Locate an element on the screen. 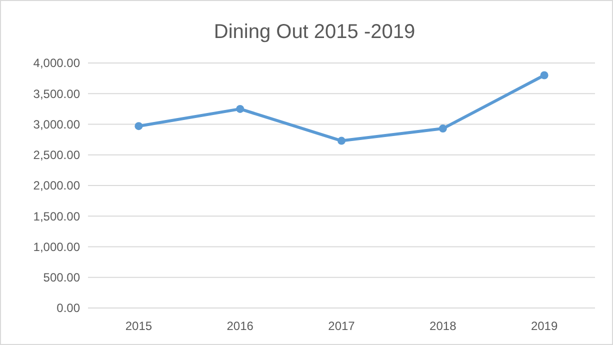 The height and width of the screenshot is (345, 613). y-tick-label: 1,000.00 is located at coordinates (56, 247).